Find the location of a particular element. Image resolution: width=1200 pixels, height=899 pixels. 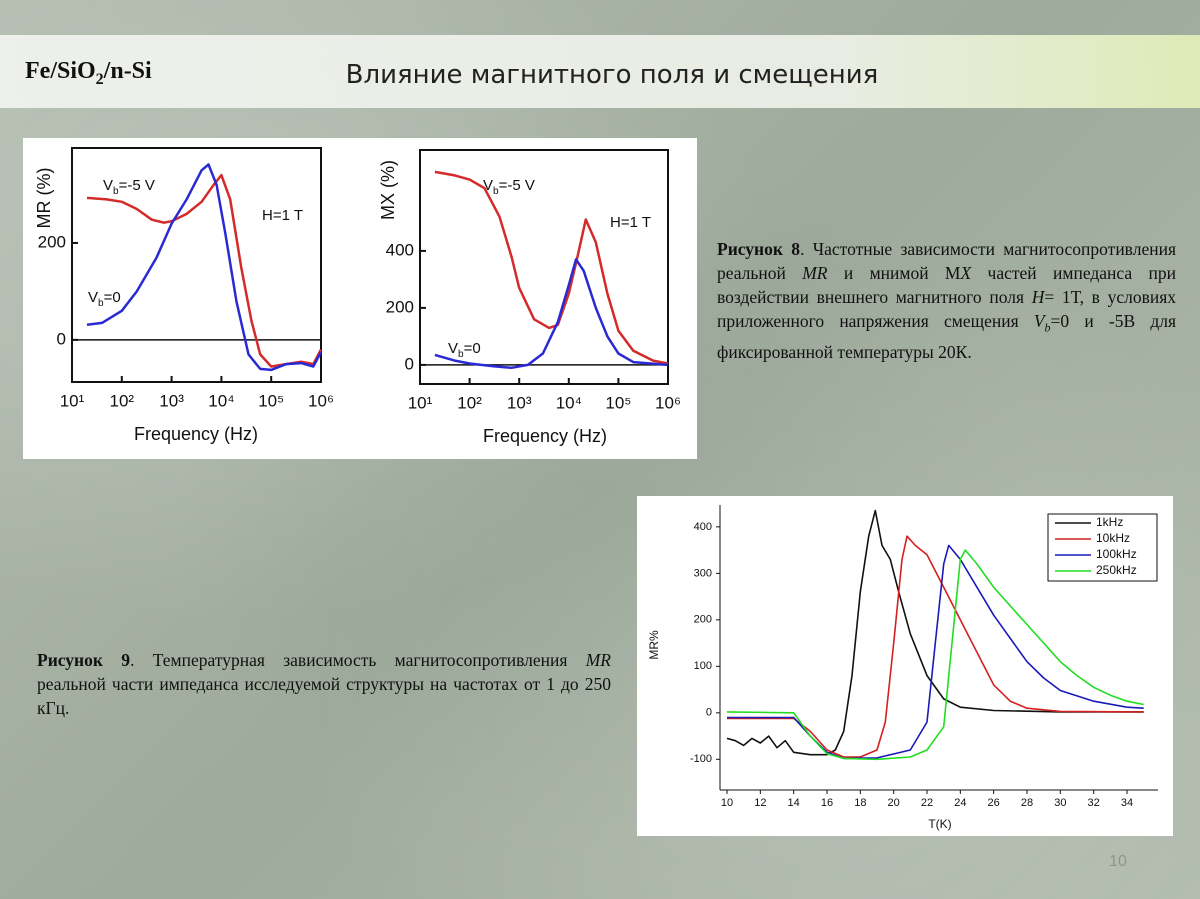

header-label: Fe/SiO2/n-Si is located at coordinates (88, 73).